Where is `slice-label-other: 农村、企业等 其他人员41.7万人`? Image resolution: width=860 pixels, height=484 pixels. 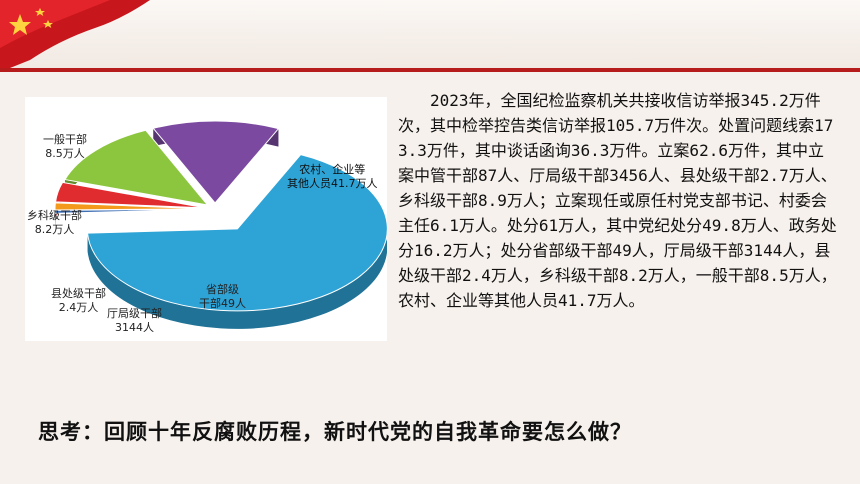
slice-label-other: 农村、企业等 其他人员41.7万人 is located at coordinates (332, 176).